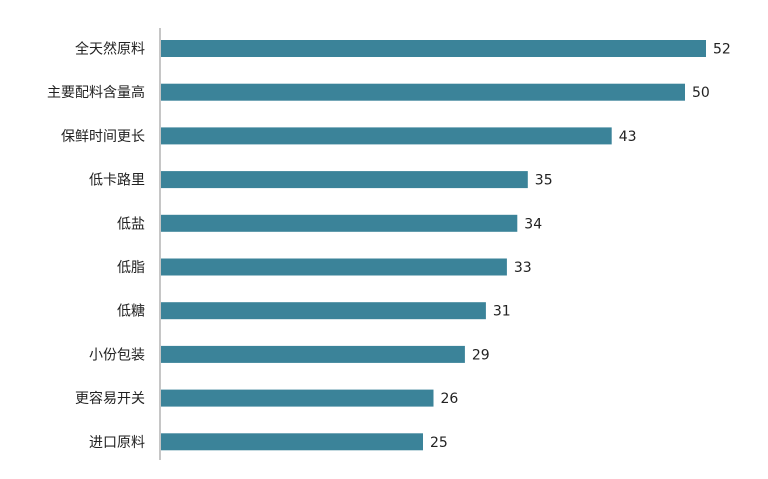 The image size is (768, 479). Describe the element at coordinates (103, 137) in the screenshot. I see `category-label: 保鲜时间更长` at that location.